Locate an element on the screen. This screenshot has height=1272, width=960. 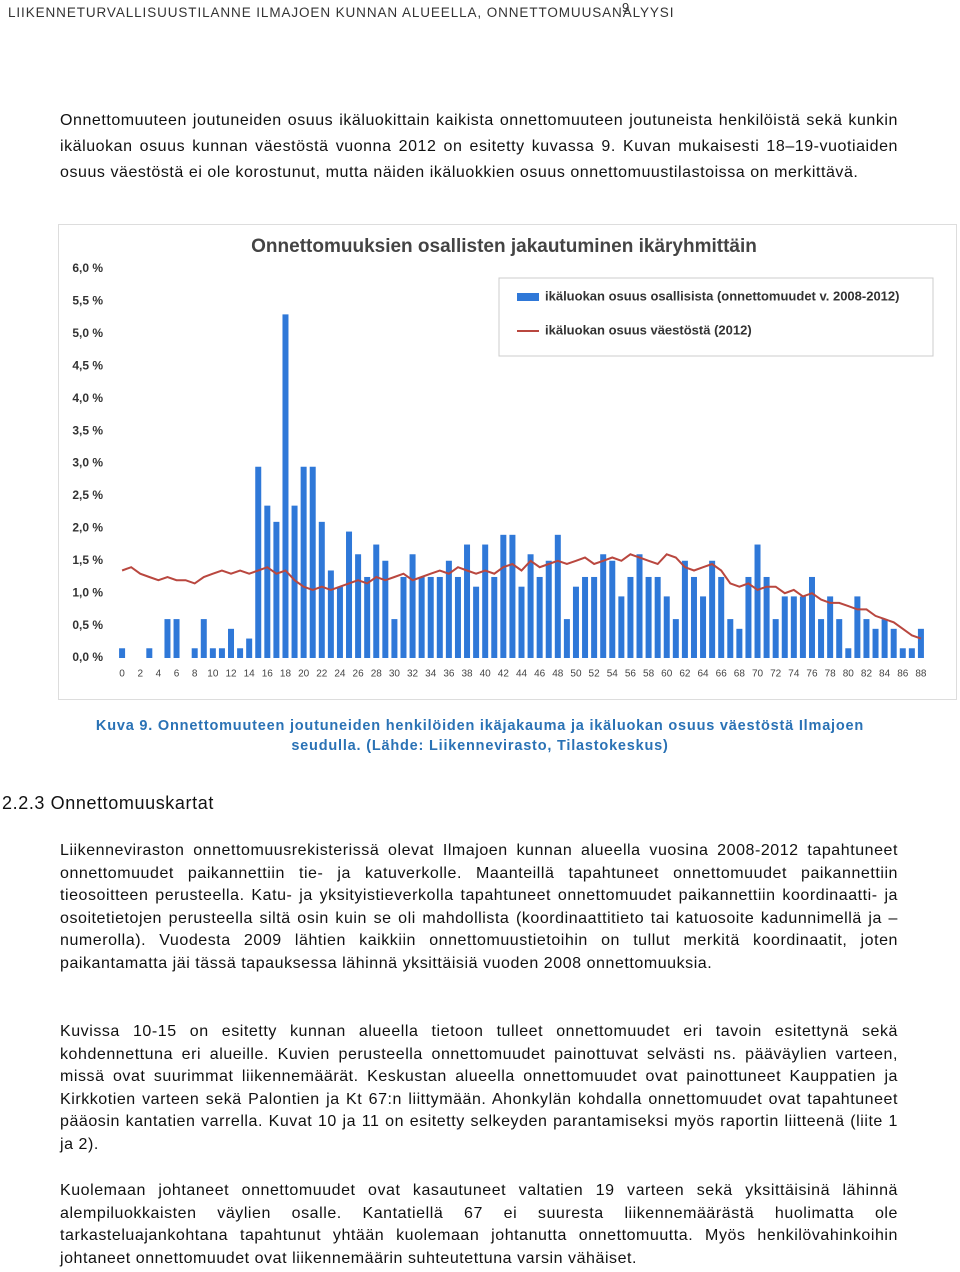
x-tick-label: 46 is located at coordinates (540, 674).